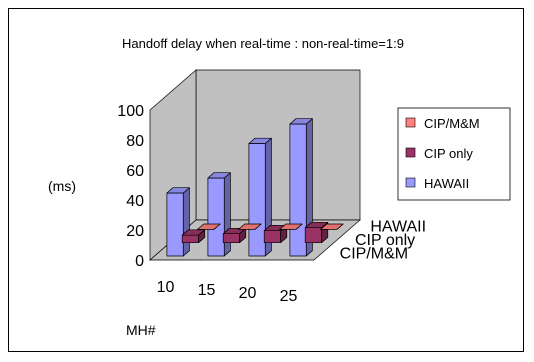 The image size is (534, 362). What do you see at coordinates (385, 240) in the screenshot?
I see `depth-label: CIP only` at bounding box center [385, 240].